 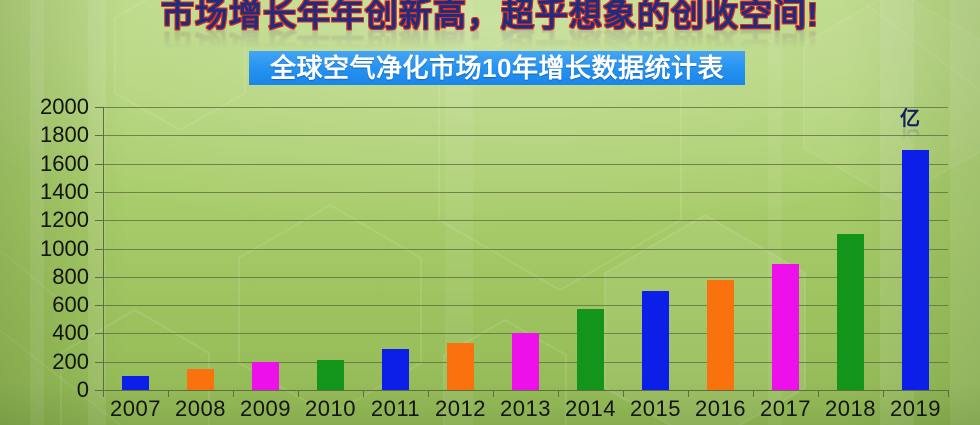 What do you see at coordinates (525, 408) in the screenshot?
I see `x-axis-label: 2013` at bounding box center [525, 408].